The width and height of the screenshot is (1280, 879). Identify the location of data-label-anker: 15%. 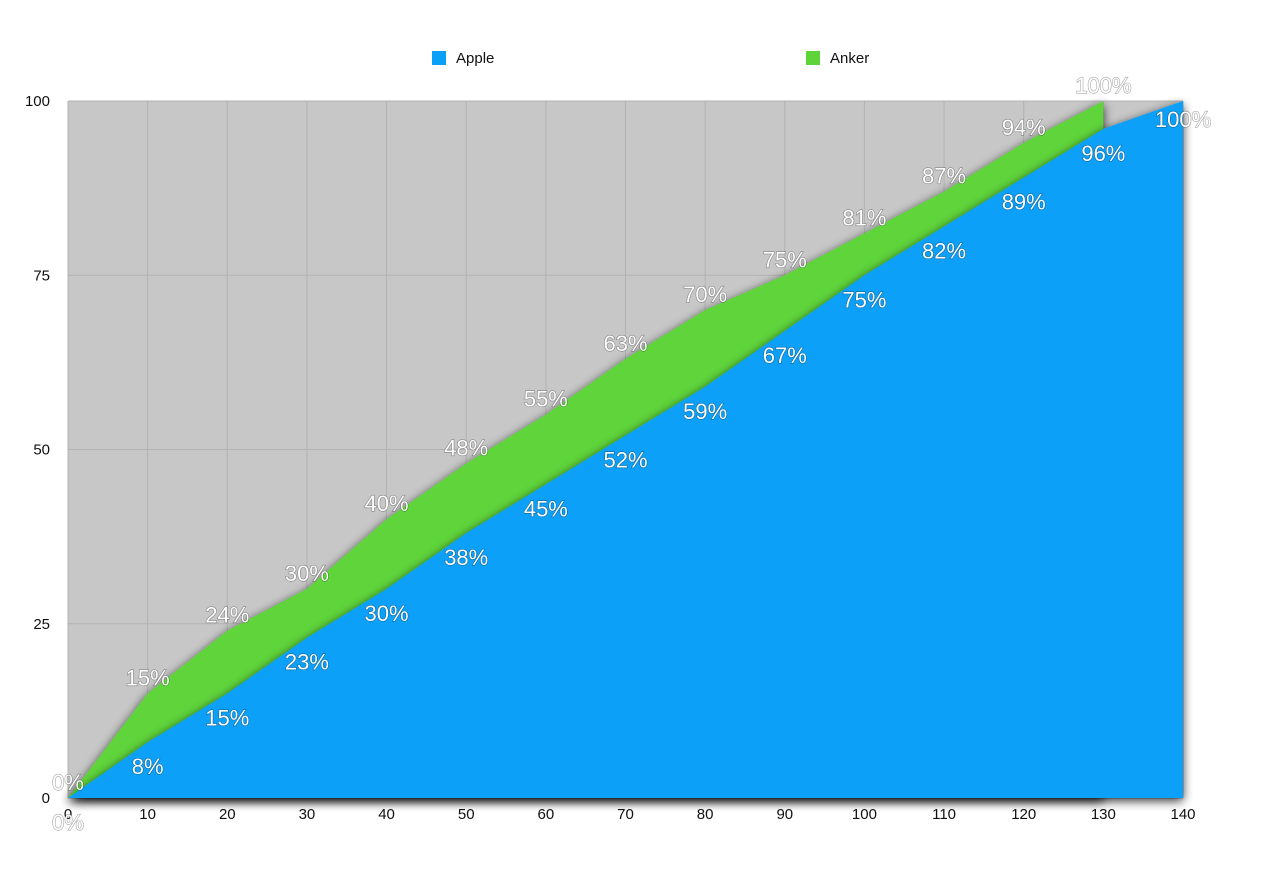
(148, 677).